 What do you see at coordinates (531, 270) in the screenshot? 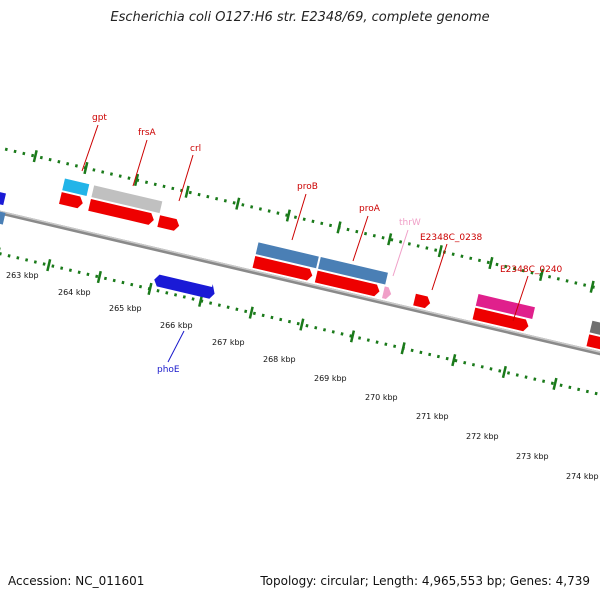
I see `gene-label-E2348C_0240: E2348C_0240` at bounding box center [531, 270].